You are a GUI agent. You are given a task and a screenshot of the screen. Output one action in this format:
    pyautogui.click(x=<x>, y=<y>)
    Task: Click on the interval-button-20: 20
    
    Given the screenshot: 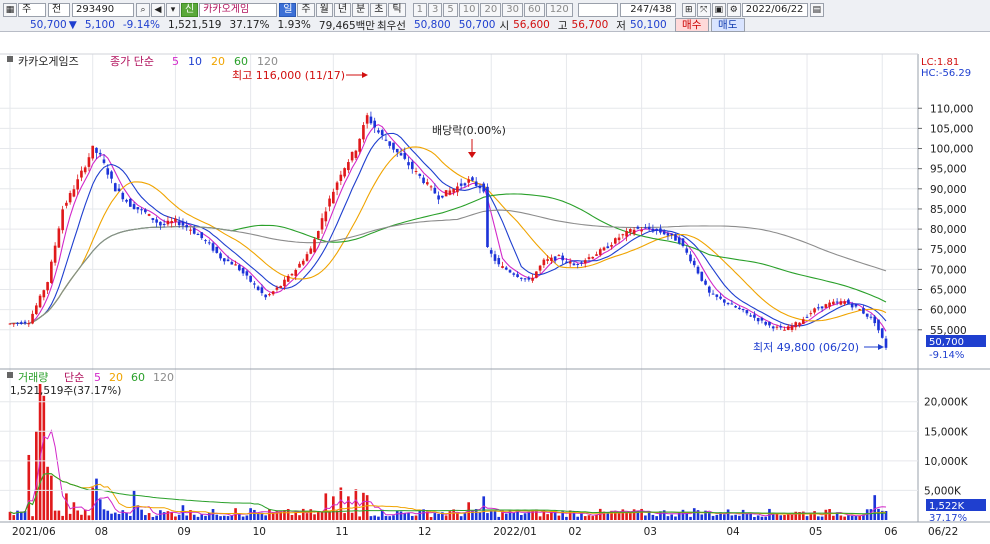 What is the action you would take?
    pyautogui.click(x=491, y=10)
    